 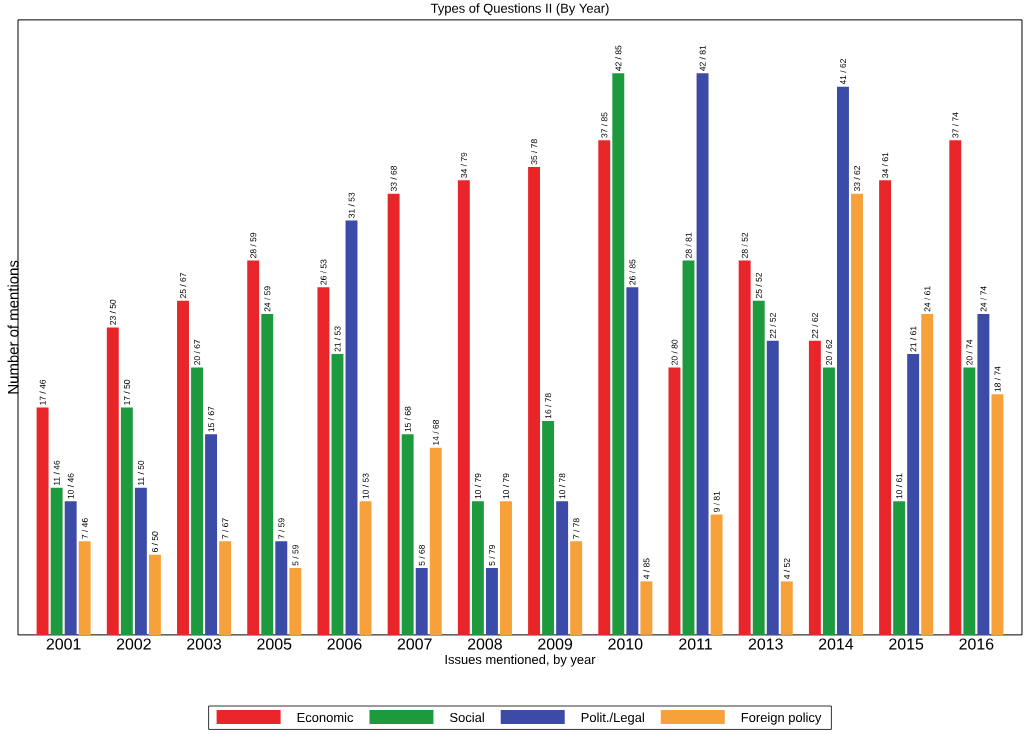 I want to click on data-label: 18 / 74, so click(x=997, y=379).